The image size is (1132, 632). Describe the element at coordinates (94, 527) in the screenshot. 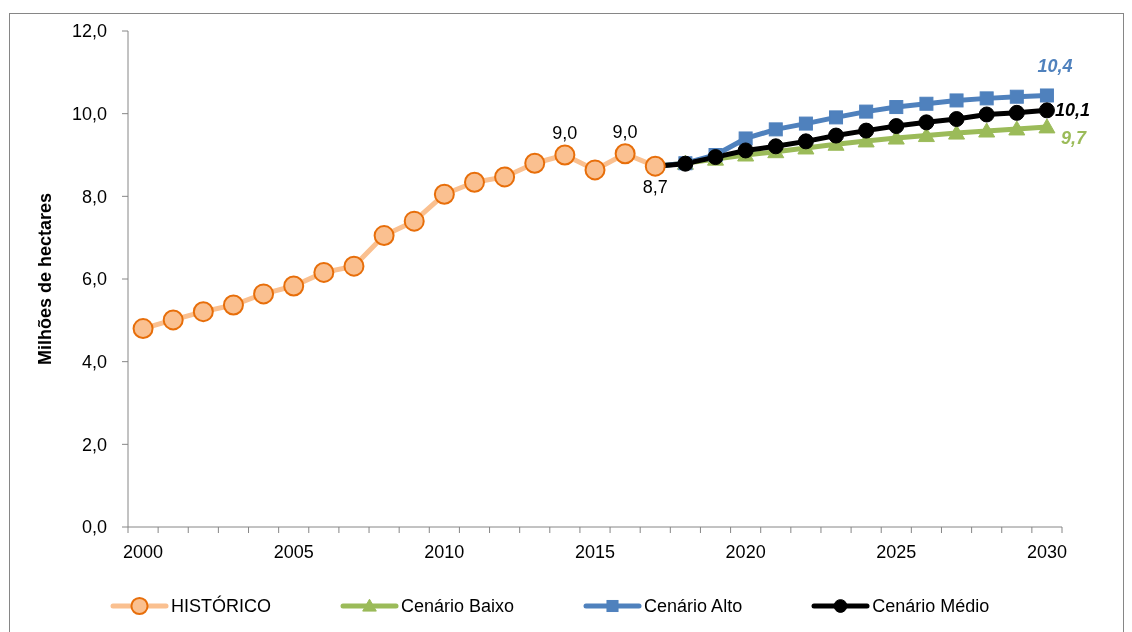

I see `y-tick-label: 0,0` at that location.